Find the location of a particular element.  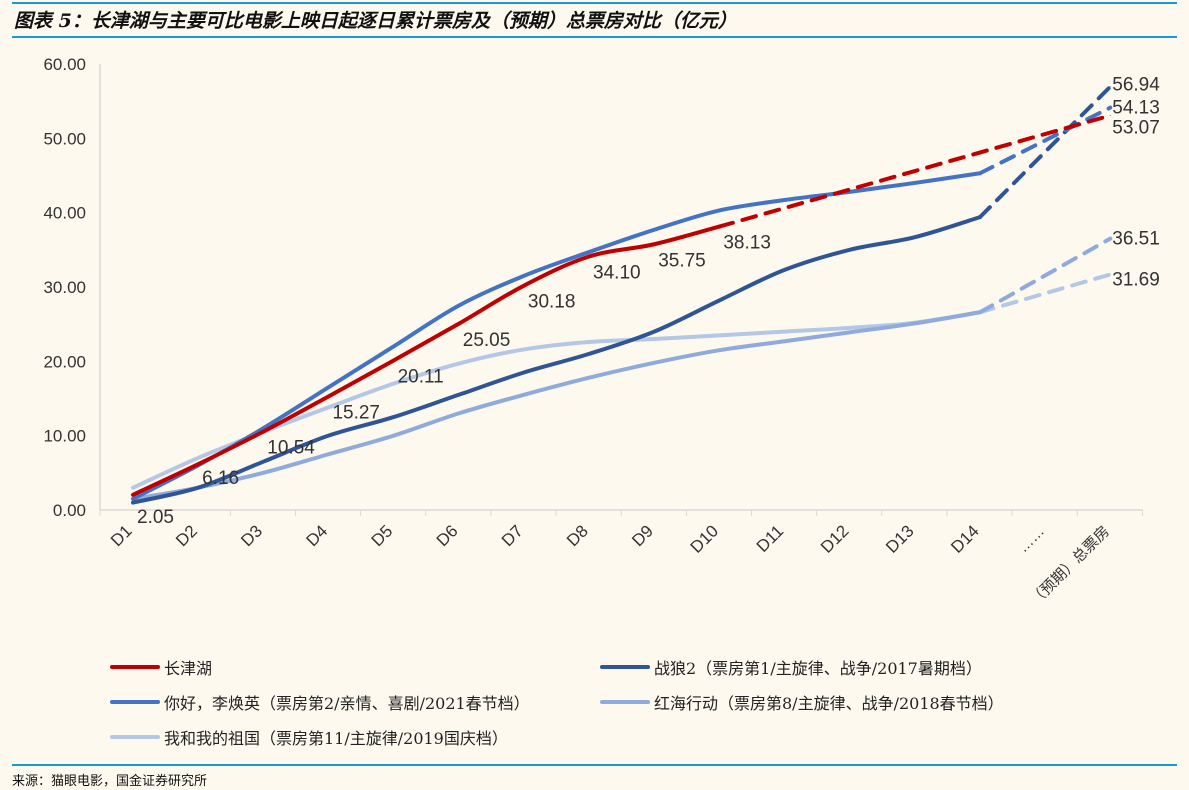

x-tick-label: D14 is located at coordinates (964, 538).